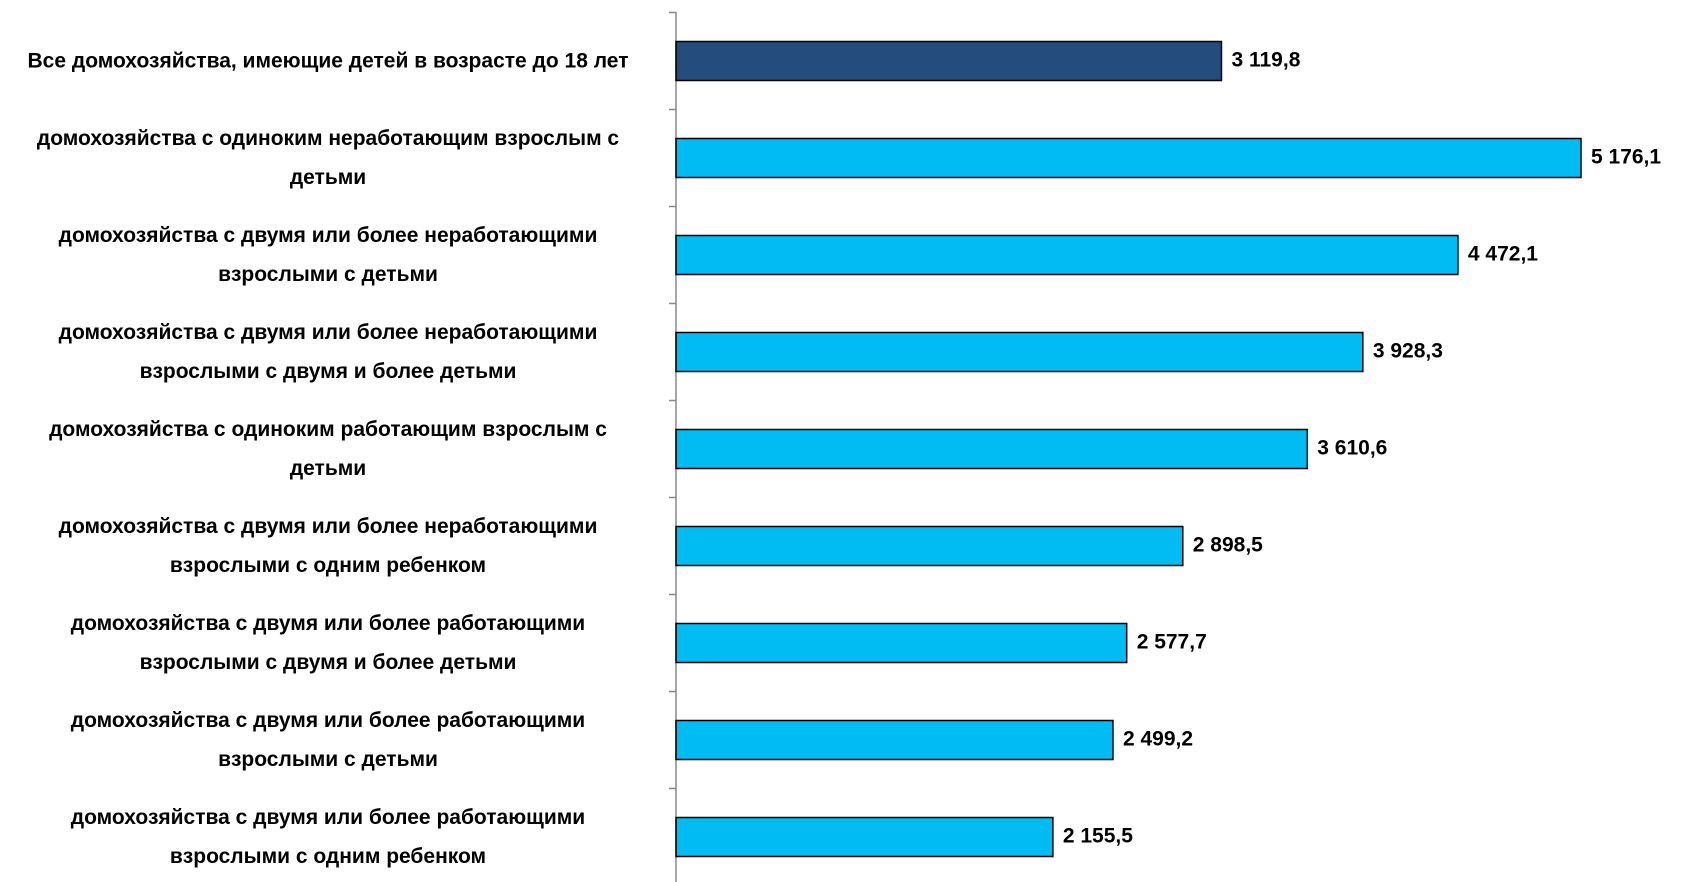 This screenshot has width=1692, height=882. Describe the element at coordinates (1265, 60) in the screenshot. I see `value-label: 3 119,8` at that location.